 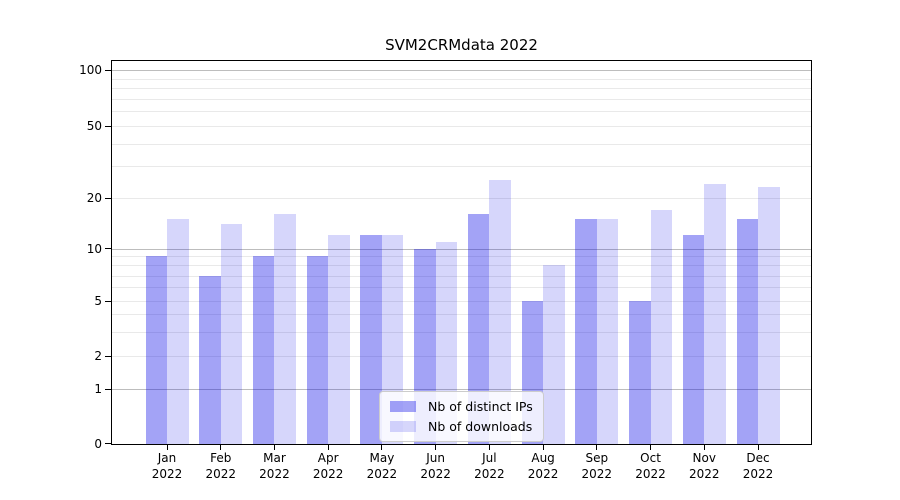 I want to click on legend: Nb of distinct IPs Nb of downloads, so click(x=461, y=416).